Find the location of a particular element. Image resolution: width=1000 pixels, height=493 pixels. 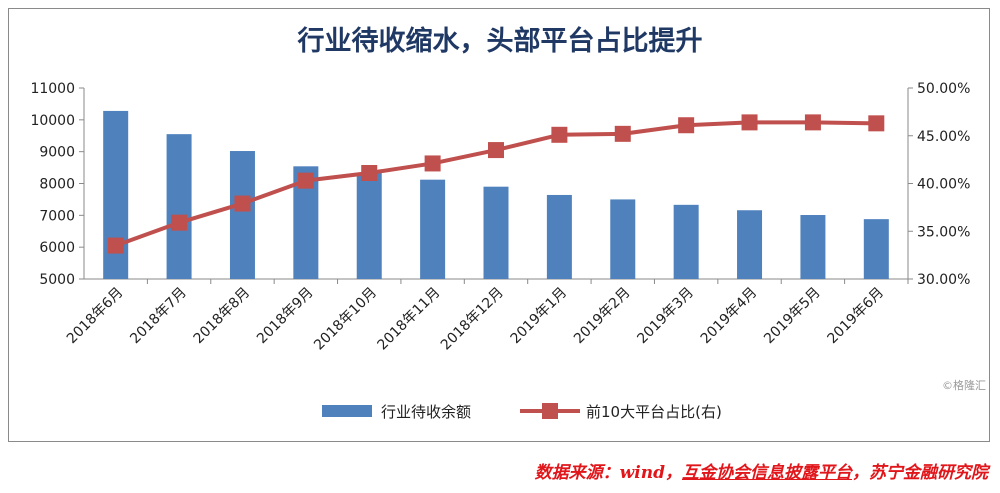

y-right-tick-label: 30.00% is located at coordinates (943, 280).